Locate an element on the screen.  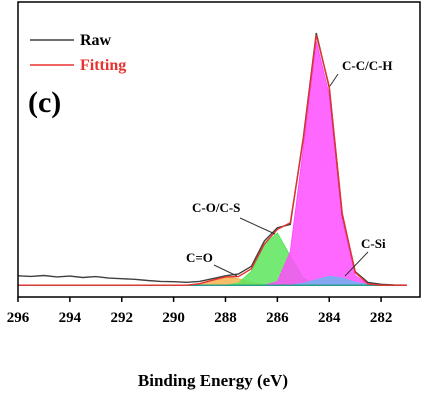
annotation: C-O/C-S is located at coordinates (216, 207).